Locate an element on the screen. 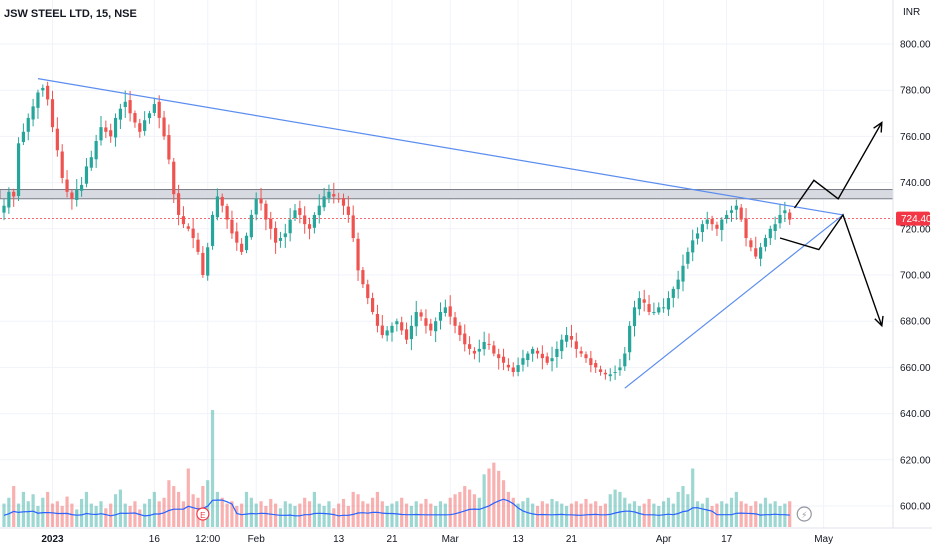 Image resolution: width=932 pixels, height=550 pixels. last-price-tag: 724.40 is located at coordinates (914, 218).